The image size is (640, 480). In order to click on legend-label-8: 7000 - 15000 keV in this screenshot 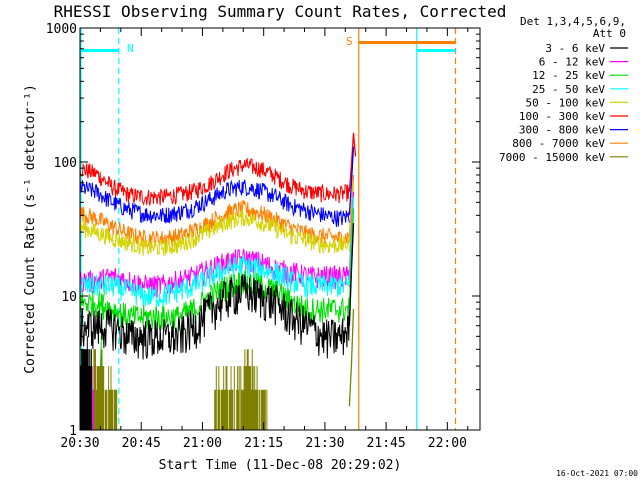, I will do `click(552, 157)`.